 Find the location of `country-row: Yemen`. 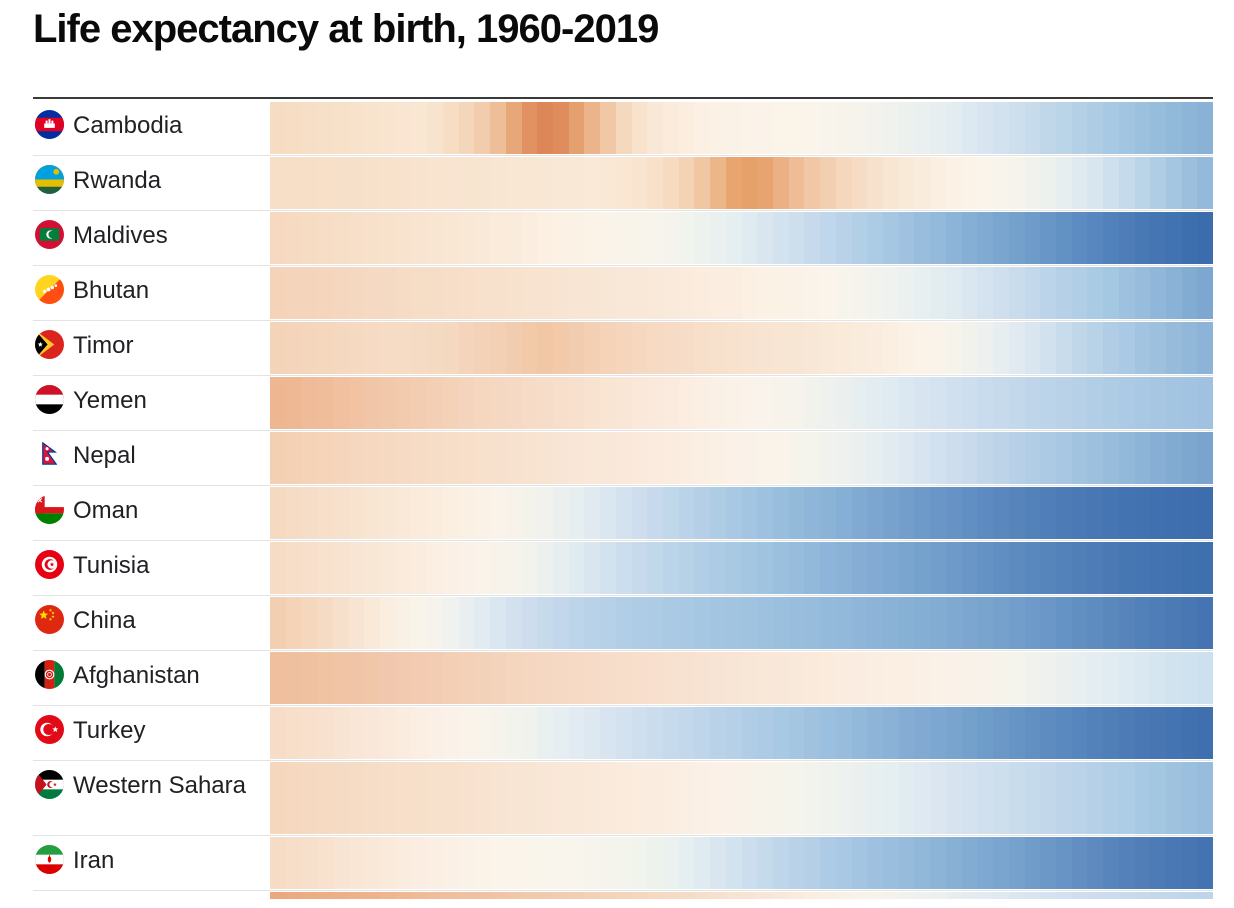

country-row: Yemen is located at coordinates (617, 402).